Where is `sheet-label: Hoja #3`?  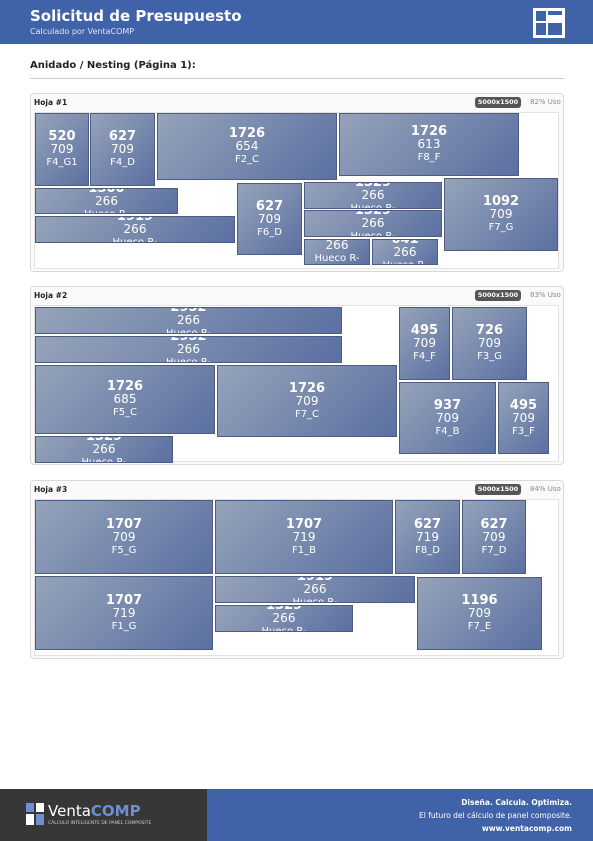 sheet-label: Hoja #3 is located at coordinates (51, 489).